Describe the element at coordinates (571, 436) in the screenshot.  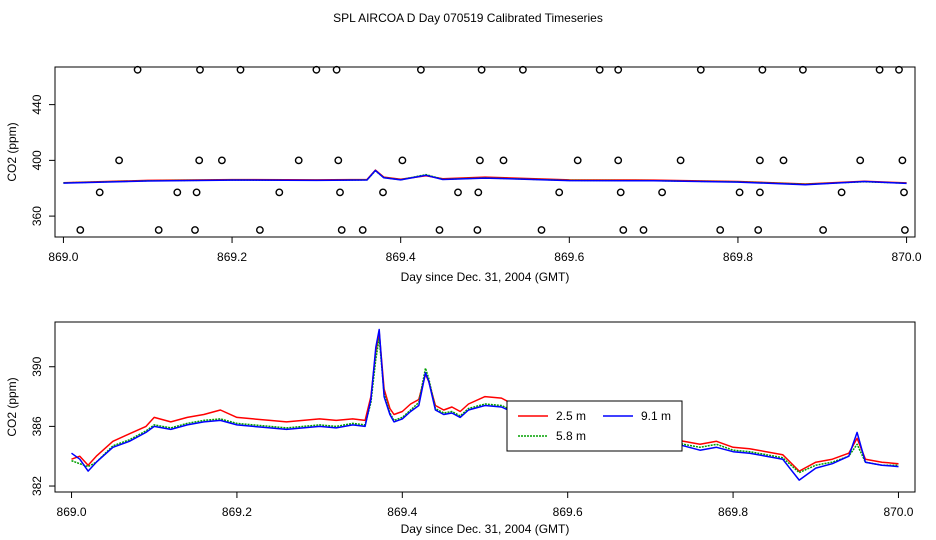
I see `legend-label-5-8m: 5.8 m` at that location.